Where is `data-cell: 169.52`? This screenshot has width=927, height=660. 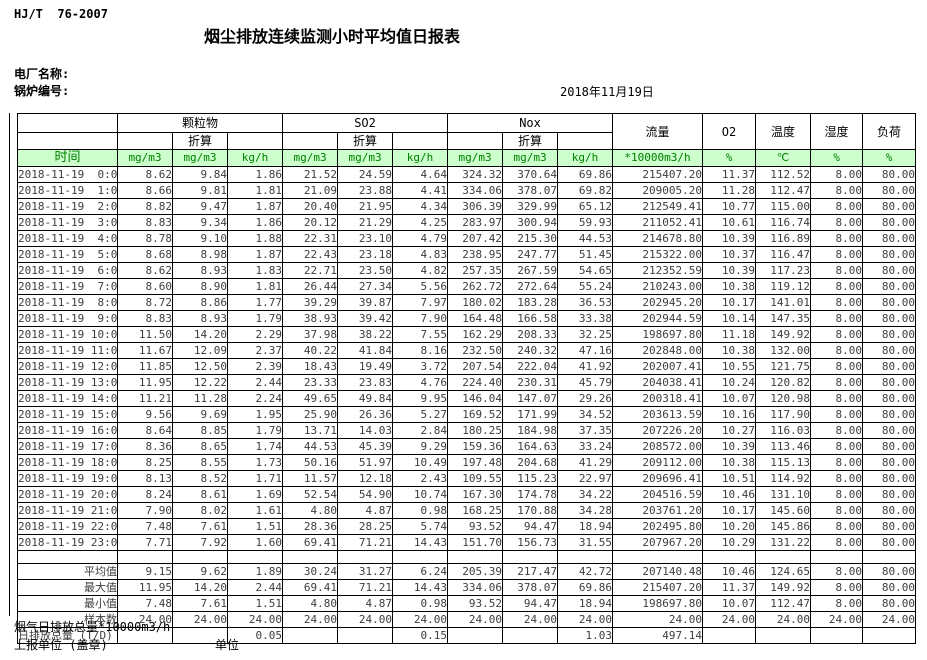 data-cell: 169.52 is located at coordinates (475, 414).